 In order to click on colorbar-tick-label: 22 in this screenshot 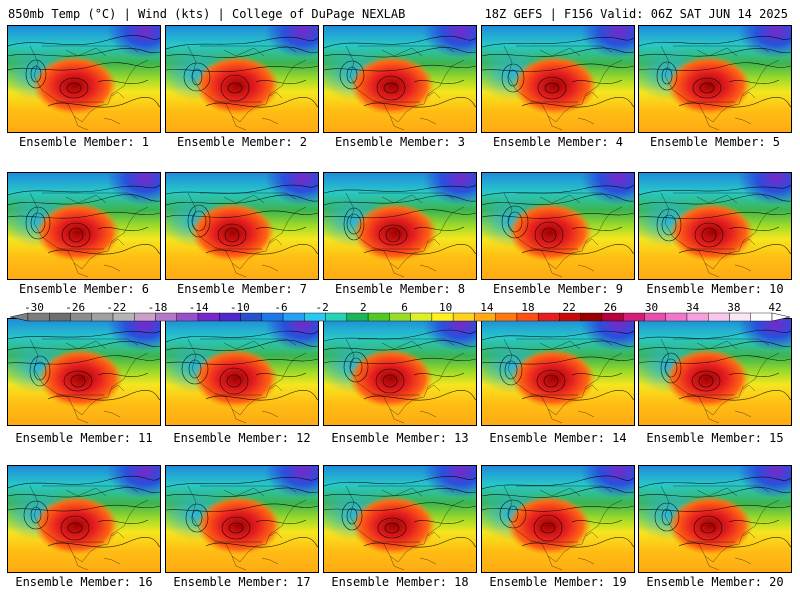, I will do `click(569, 307)`.